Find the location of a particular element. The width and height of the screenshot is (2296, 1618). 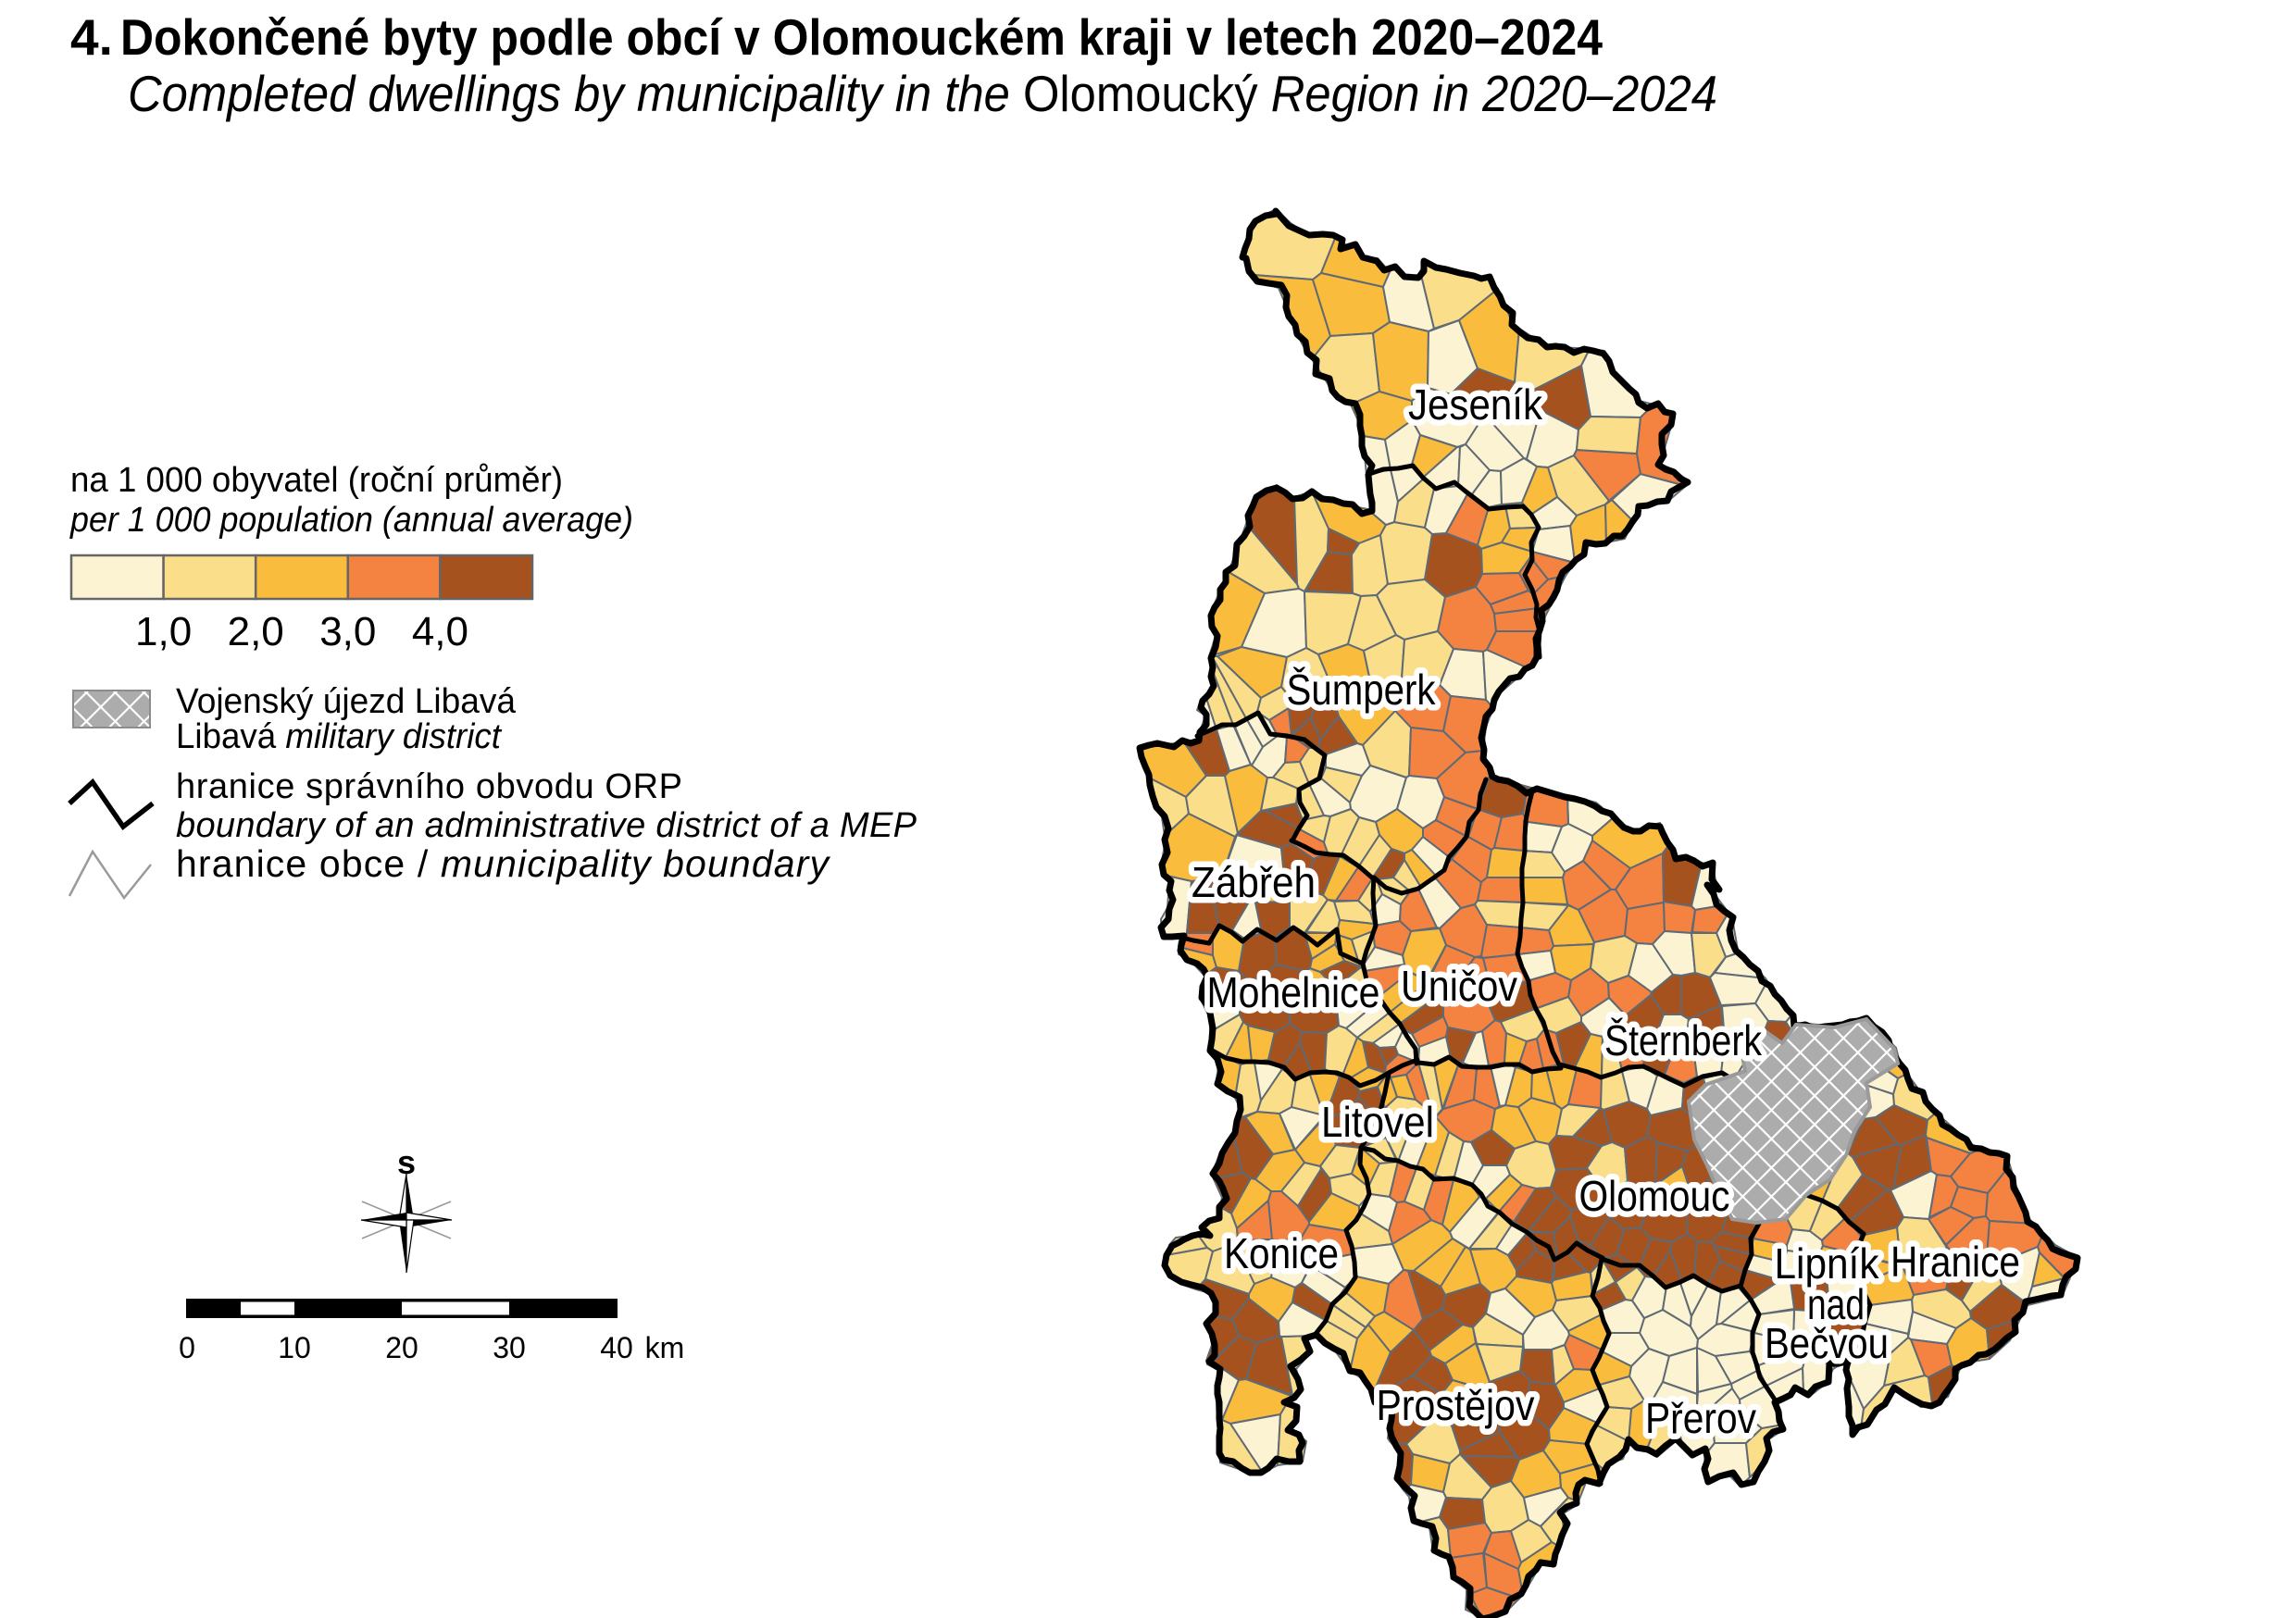

svg-text: 4,0 is located at coordinates (440, 631).